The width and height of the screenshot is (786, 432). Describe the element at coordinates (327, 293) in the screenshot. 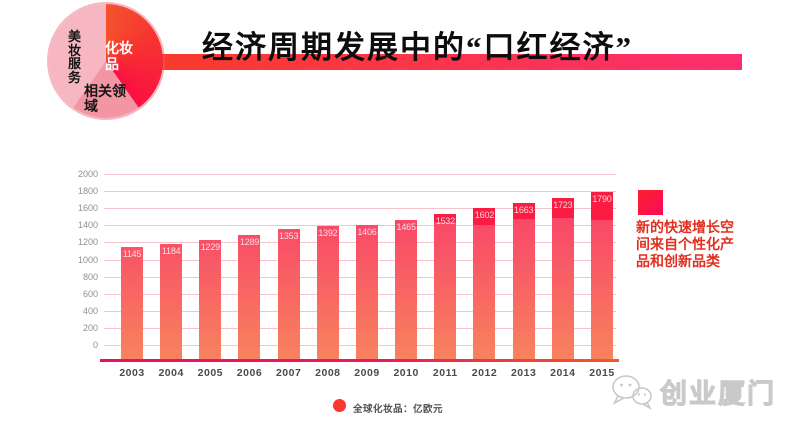

I see `bar-2008: 1392` at that location.